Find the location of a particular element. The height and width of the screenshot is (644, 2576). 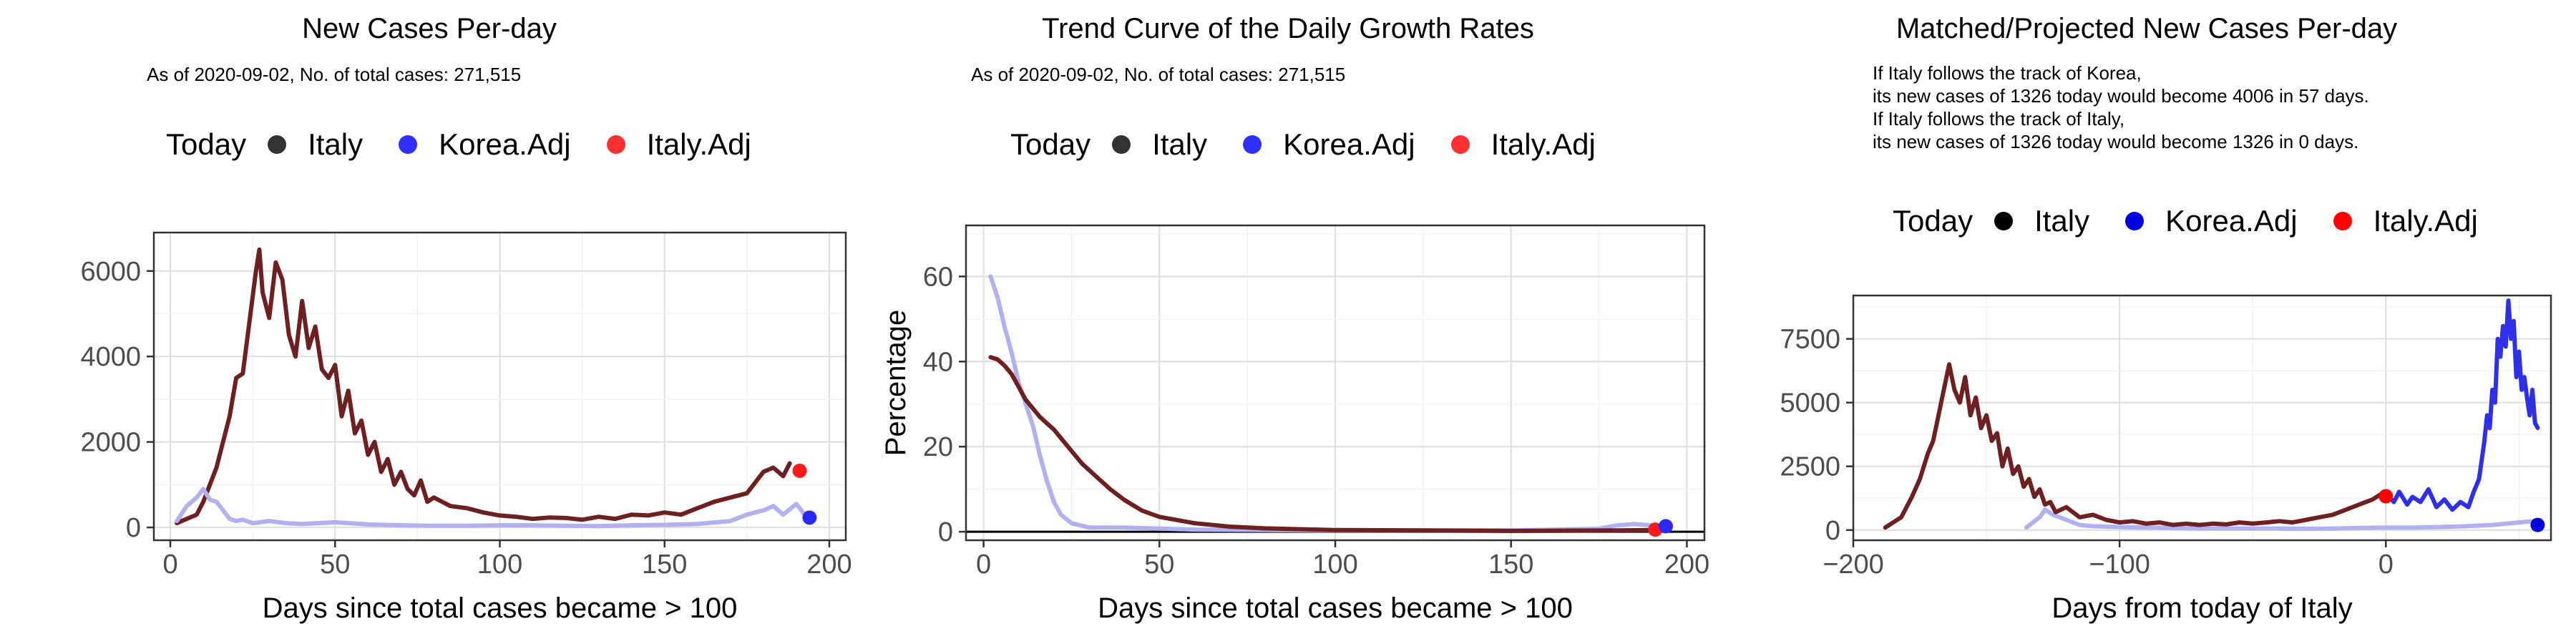

y-tick-label: 2500 is located at coordinates (1810, 467).